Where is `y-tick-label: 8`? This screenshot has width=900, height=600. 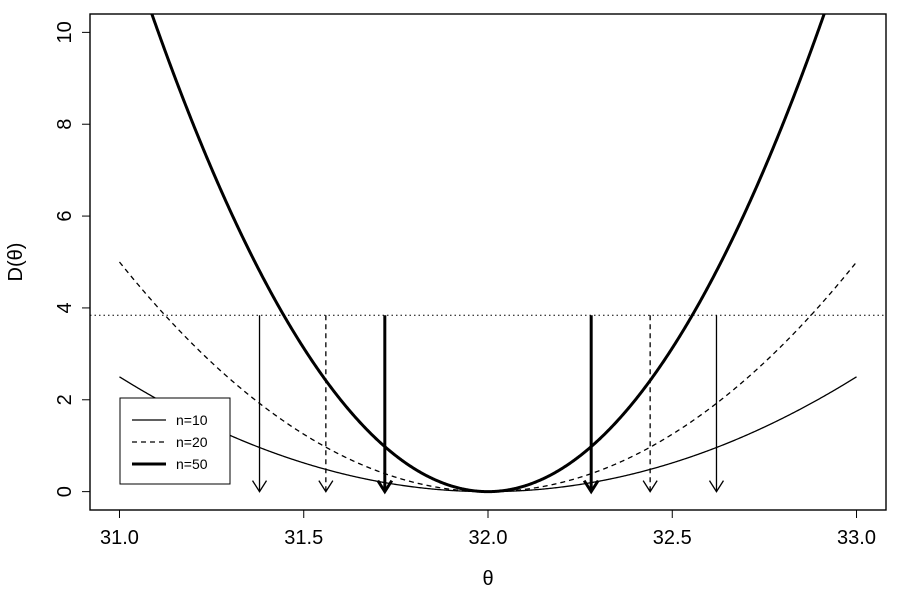
y-tick-label: 8 is located at coordinates (65, 124).